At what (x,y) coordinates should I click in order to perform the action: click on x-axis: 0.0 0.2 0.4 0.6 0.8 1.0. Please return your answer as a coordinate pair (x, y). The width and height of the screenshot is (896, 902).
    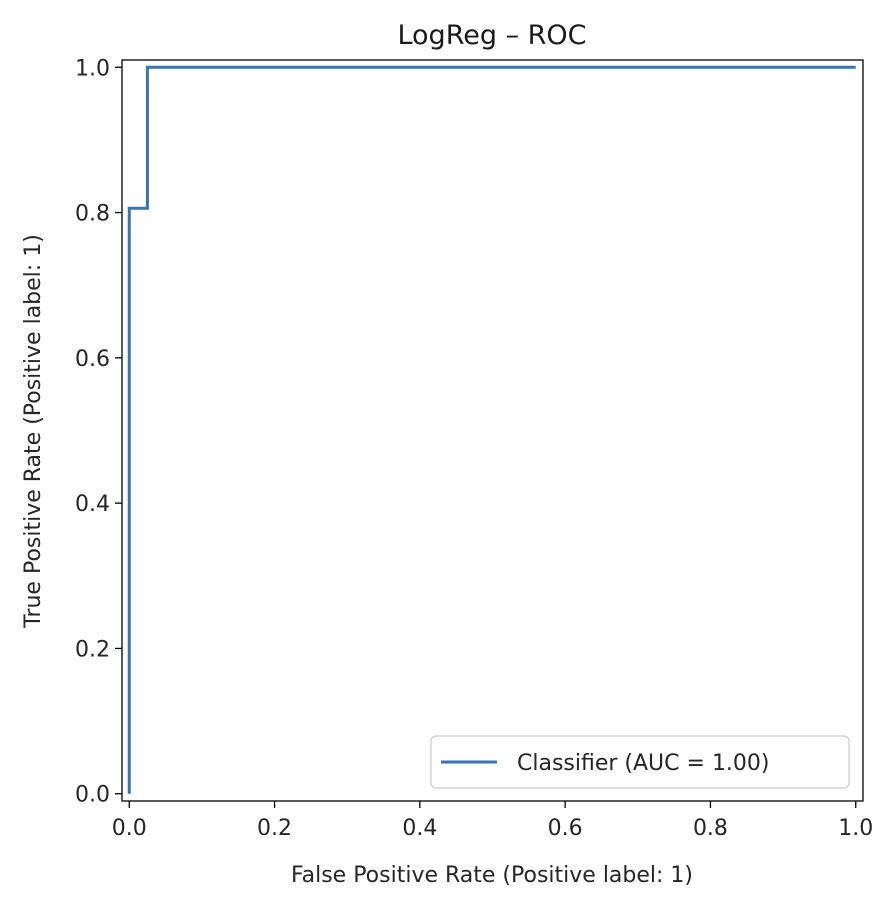
    Looking at the image, I should click on (492, 821).